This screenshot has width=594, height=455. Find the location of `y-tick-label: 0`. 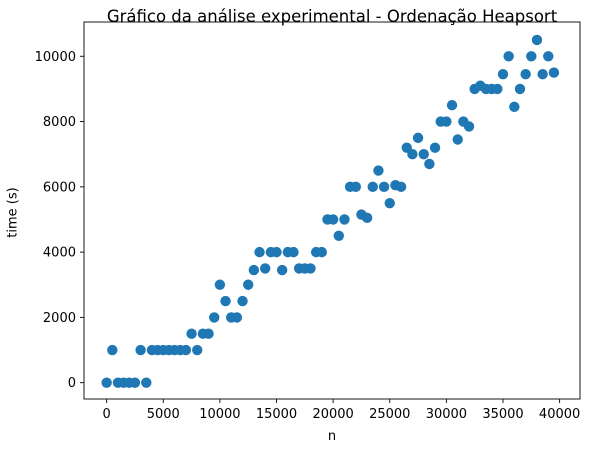

y-tick-label: 0 is located at coordinates (72, 383).